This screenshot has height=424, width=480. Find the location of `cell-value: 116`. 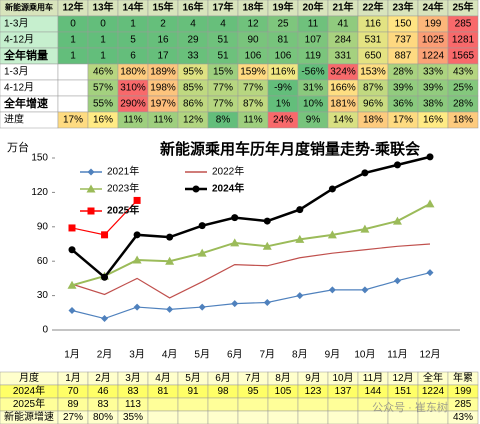

cell-value: 116 is located at coordinates (373, 24).